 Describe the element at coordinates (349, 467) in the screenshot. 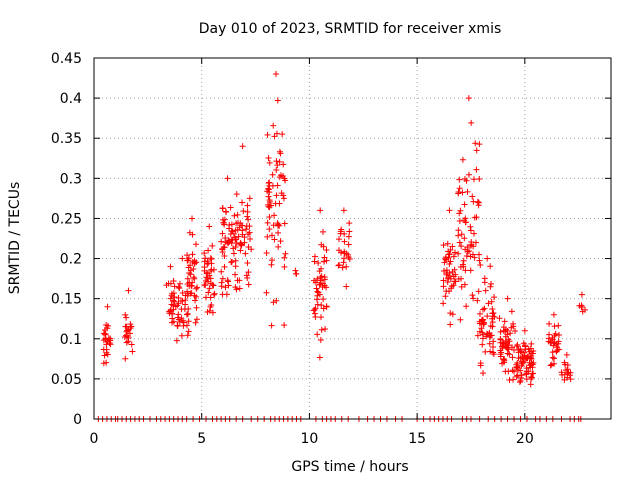

I see `x-axis-label: GPS time / hours` at that location.